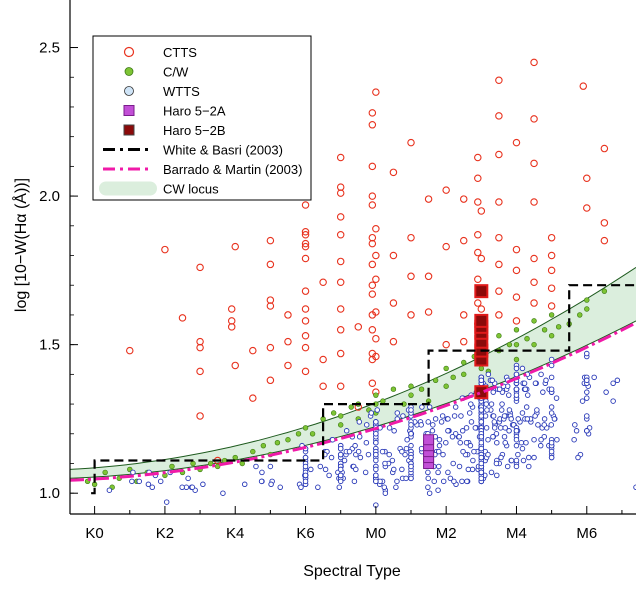 The image size is (636, 591). I want to click on x-tick-label: K4, so click(235, 533).